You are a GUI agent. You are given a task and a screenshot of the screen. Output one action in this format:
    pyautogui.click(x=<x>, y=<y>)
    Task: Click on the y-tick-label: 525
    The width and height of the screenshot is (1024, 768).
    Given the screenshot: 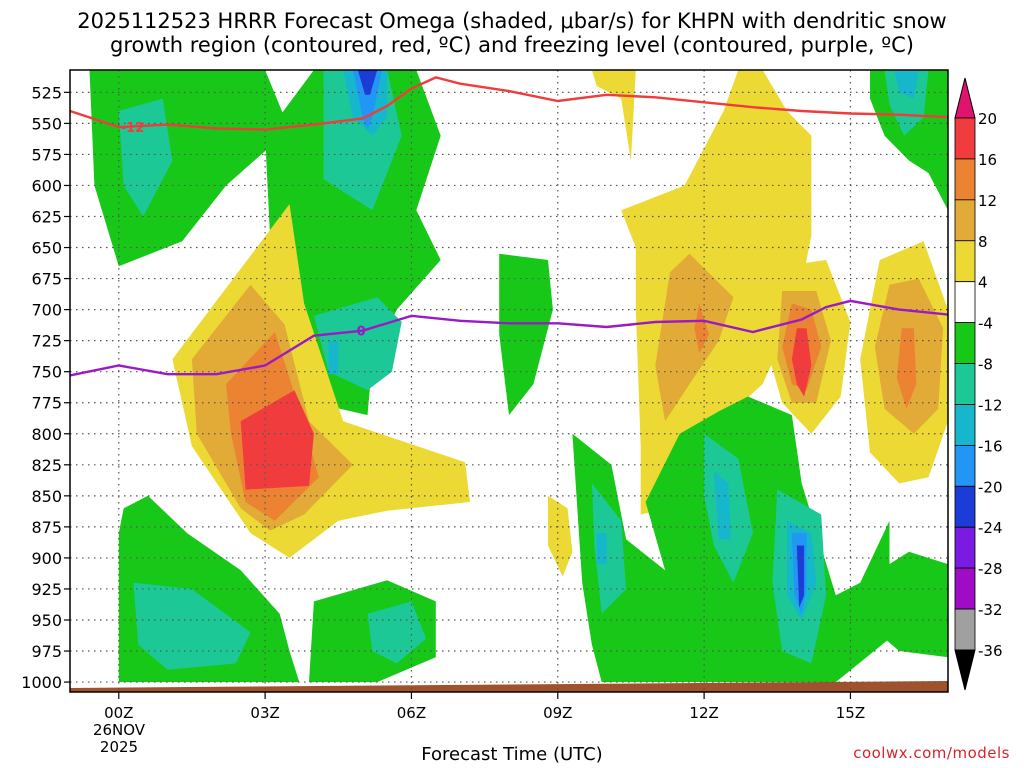 What is the action you would take?
    pyautogui.click(x=46, y=92)
    